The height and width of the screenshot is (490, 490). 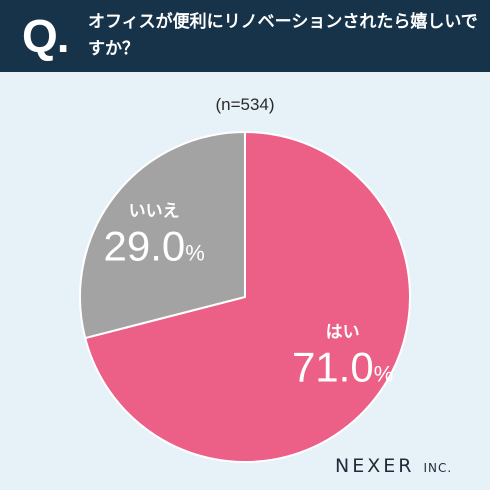 I want to click on question-text: オフィスが便利にリノベーションされたら嬉しいですか？, so click(x=283, y=35).